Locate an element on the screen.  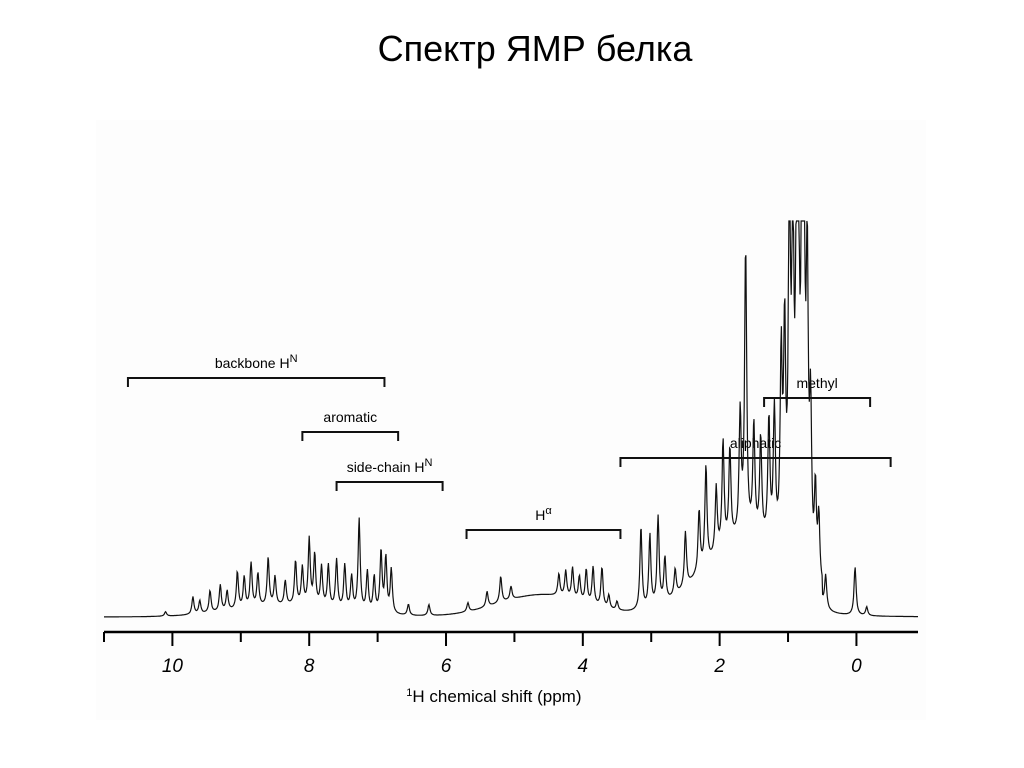
x-axis-label: 1H chemical shift (ppm) is located at coordinates (493, 696).